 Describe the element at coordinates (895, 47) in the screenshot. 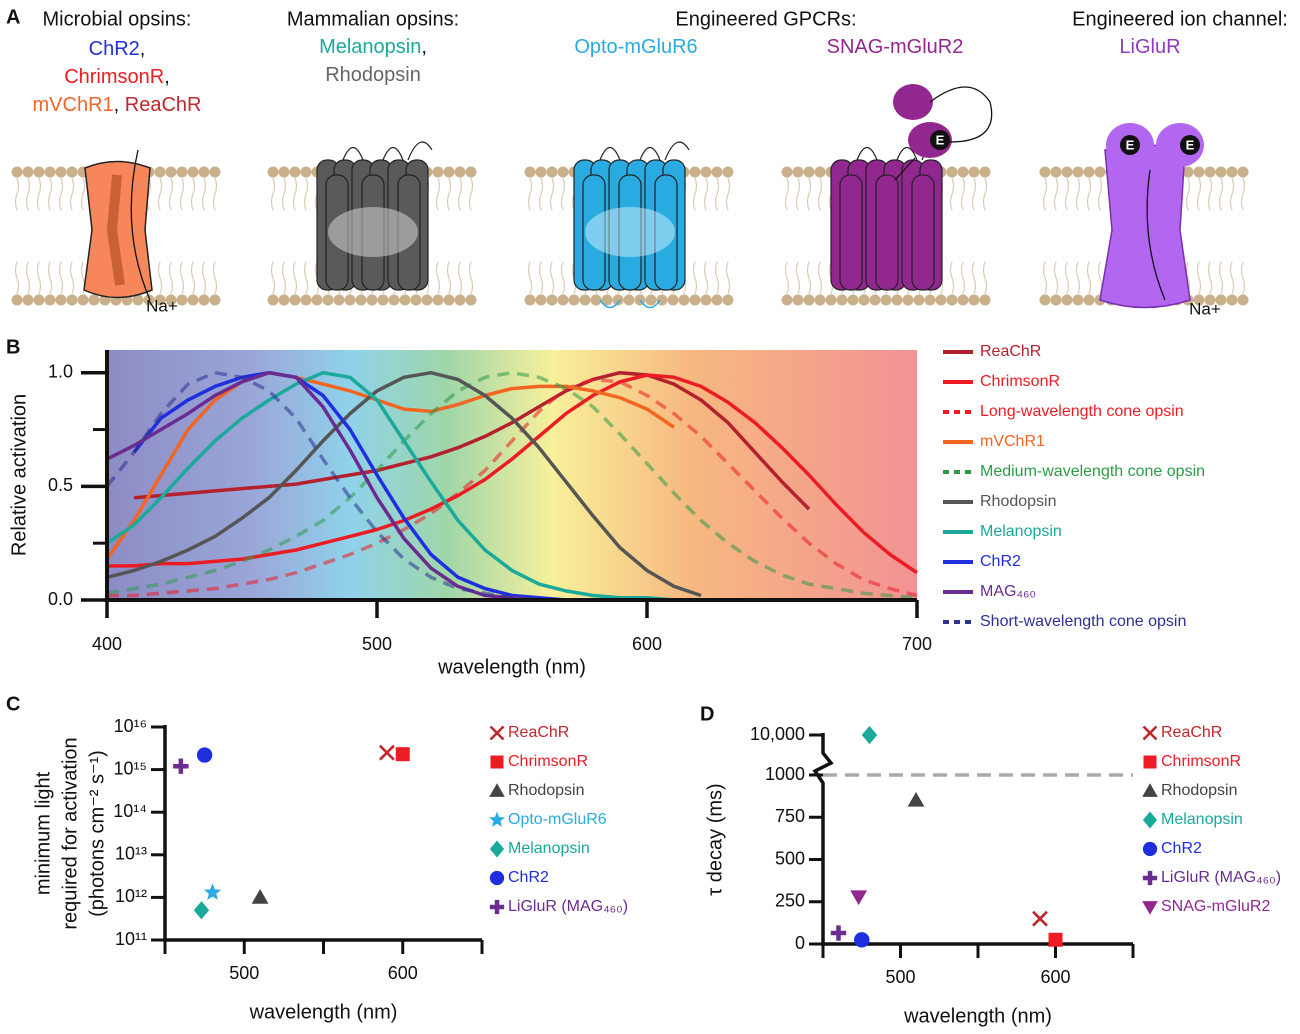

I see `opsin-name: SNAG-mGluR2` at that location.